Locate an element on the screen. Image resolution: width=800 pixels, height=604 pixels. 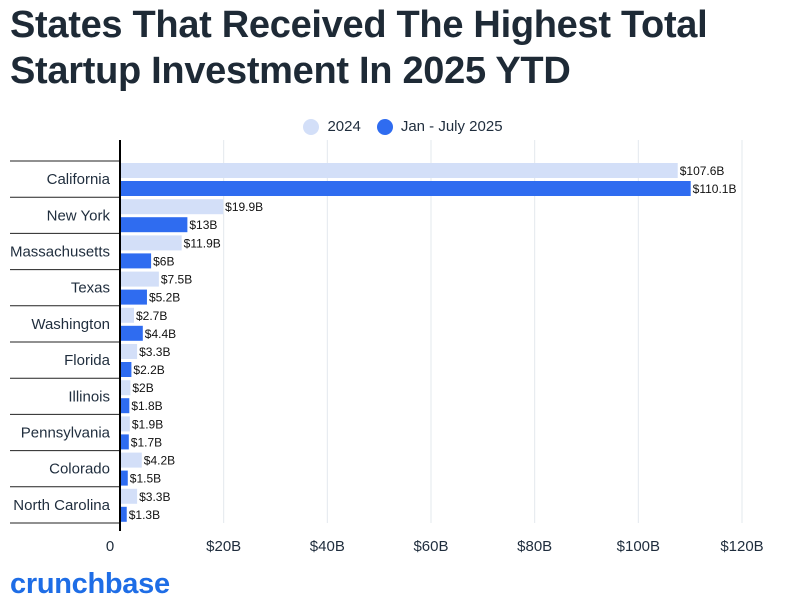
data-label: $1.9B is located at coordinates (147, 424).